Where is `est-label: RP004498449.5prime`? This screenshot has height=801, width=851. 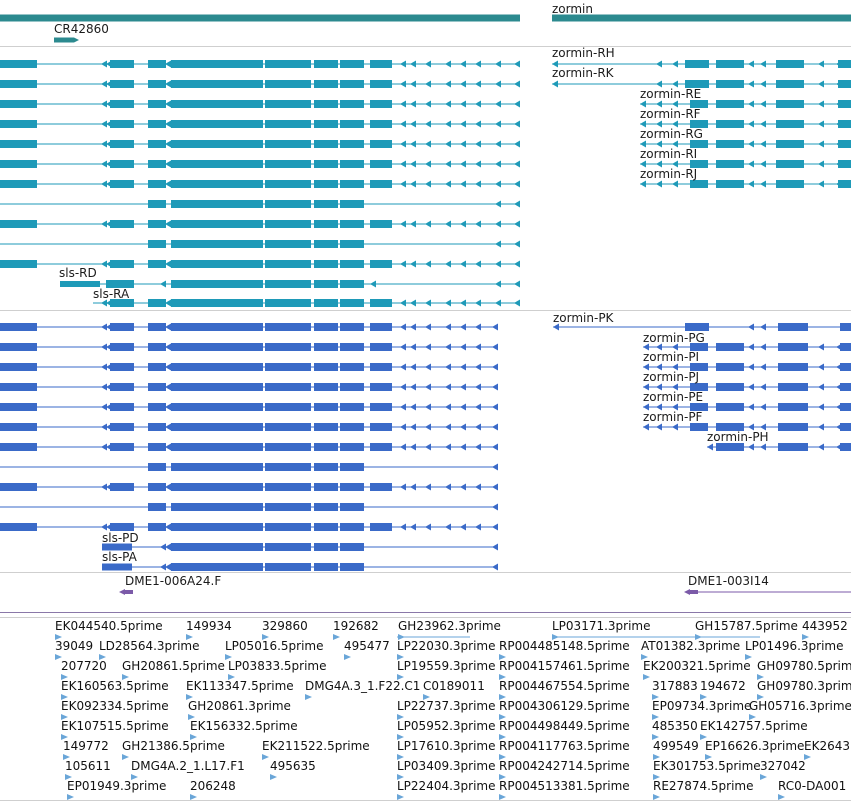 est-label: RP004498449.5prime is located at coordinates (564, 726).